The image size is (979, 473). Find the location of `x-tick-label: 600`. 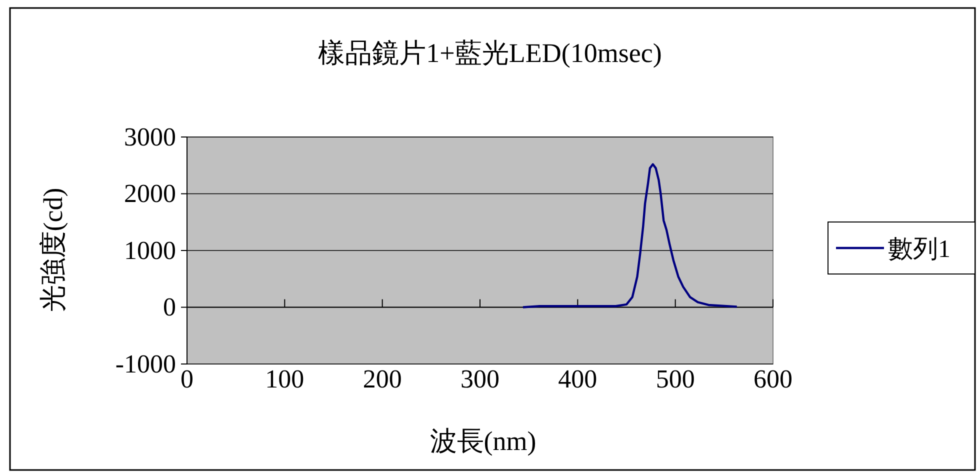

x-tick-label: 600 is located at coordinates (773, 379).